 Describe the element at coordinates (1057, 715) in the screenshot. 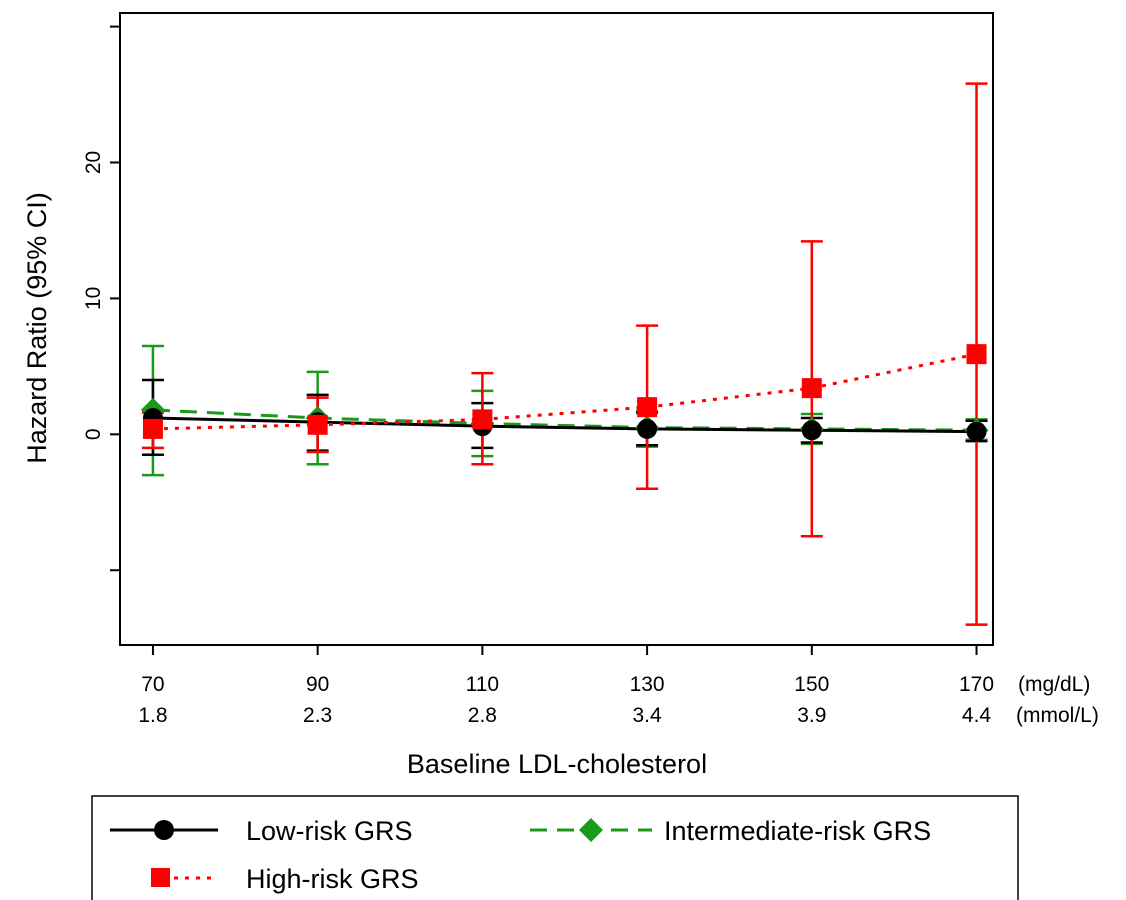

I see `x-unit-secondary: (mmol/L)` at that location.